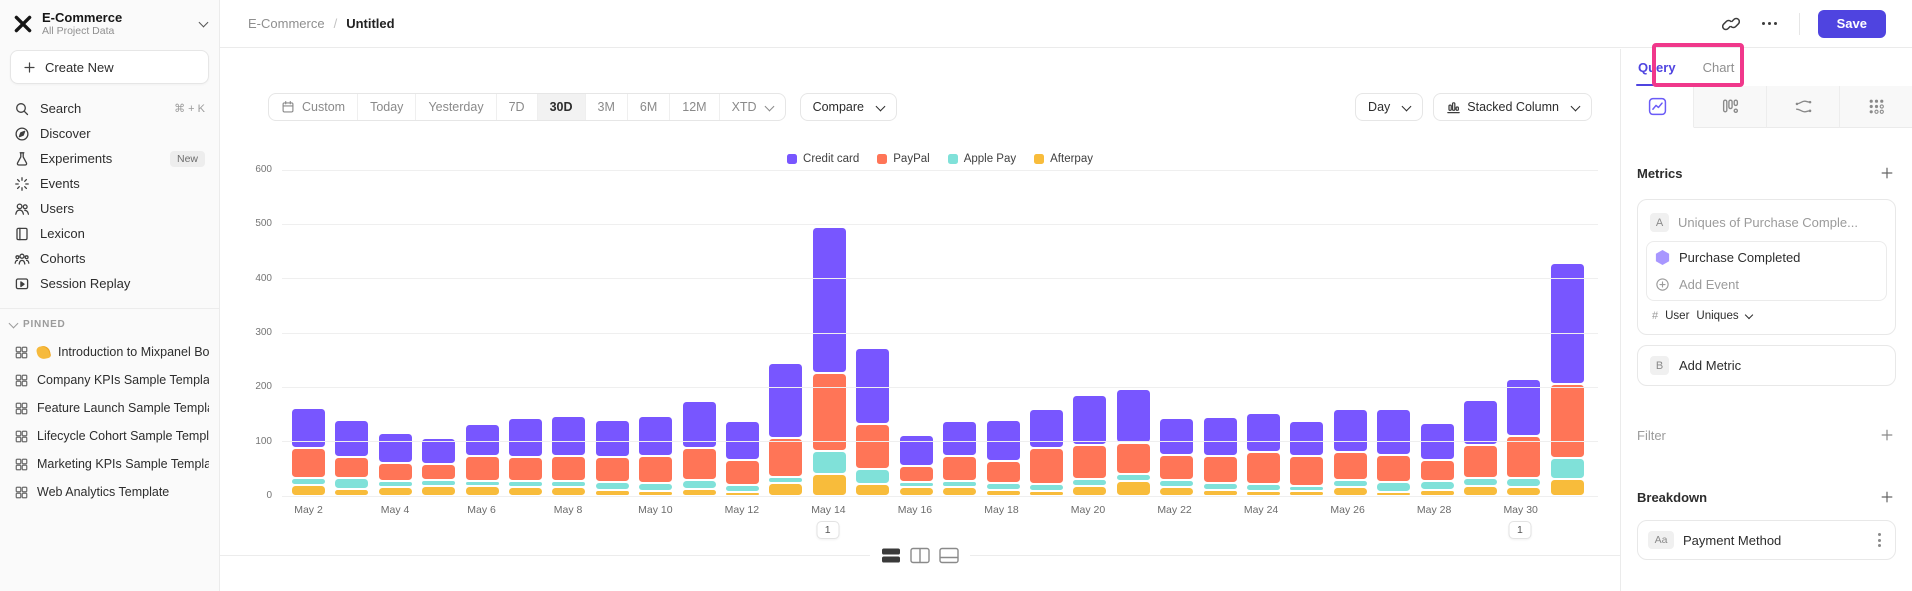 The width and height of the screenshot is (1912, 591). I want to click on add-event-row: Add Event, so click(1766, 284).